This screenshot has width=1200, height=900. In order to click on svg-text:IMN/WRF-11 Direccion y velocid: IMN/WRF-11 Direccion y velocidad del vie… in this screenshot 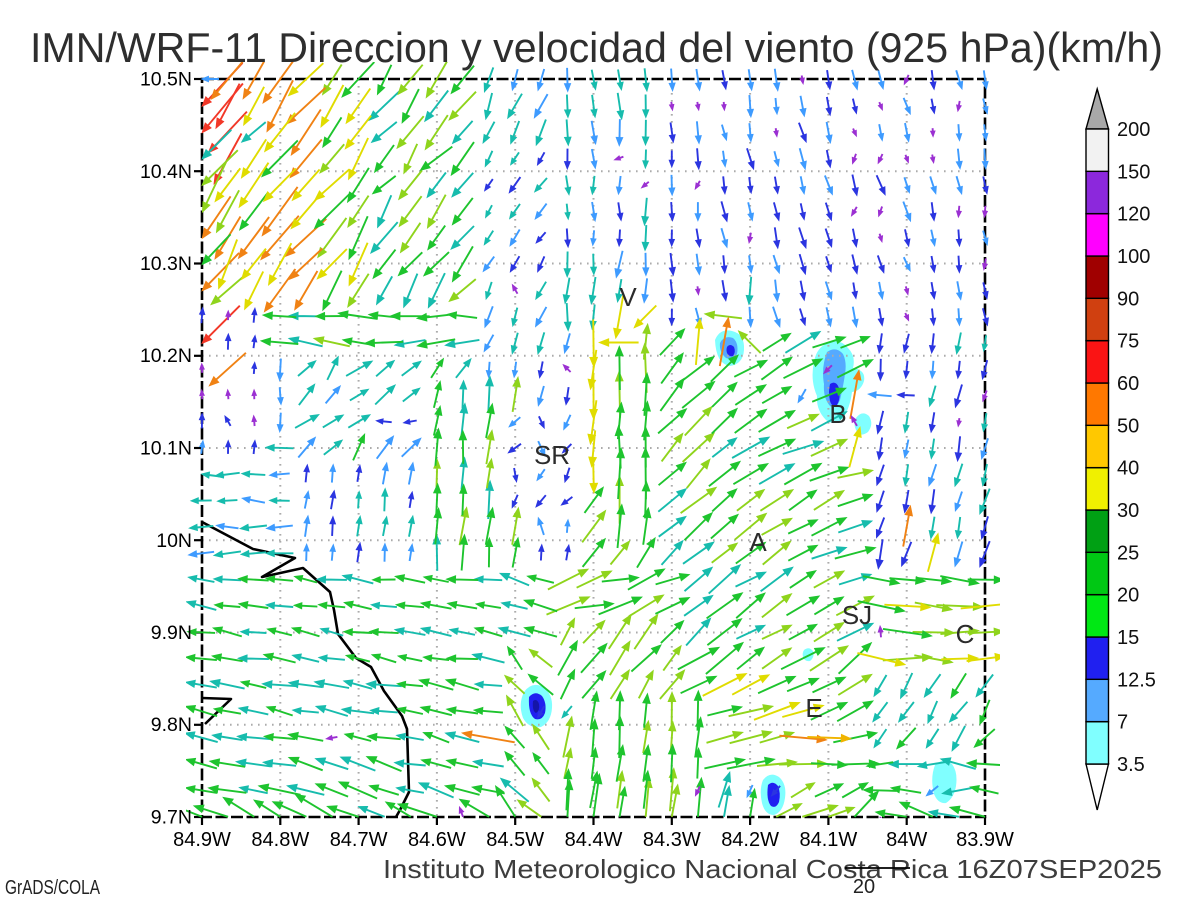, I will do `click(596, 47)`.